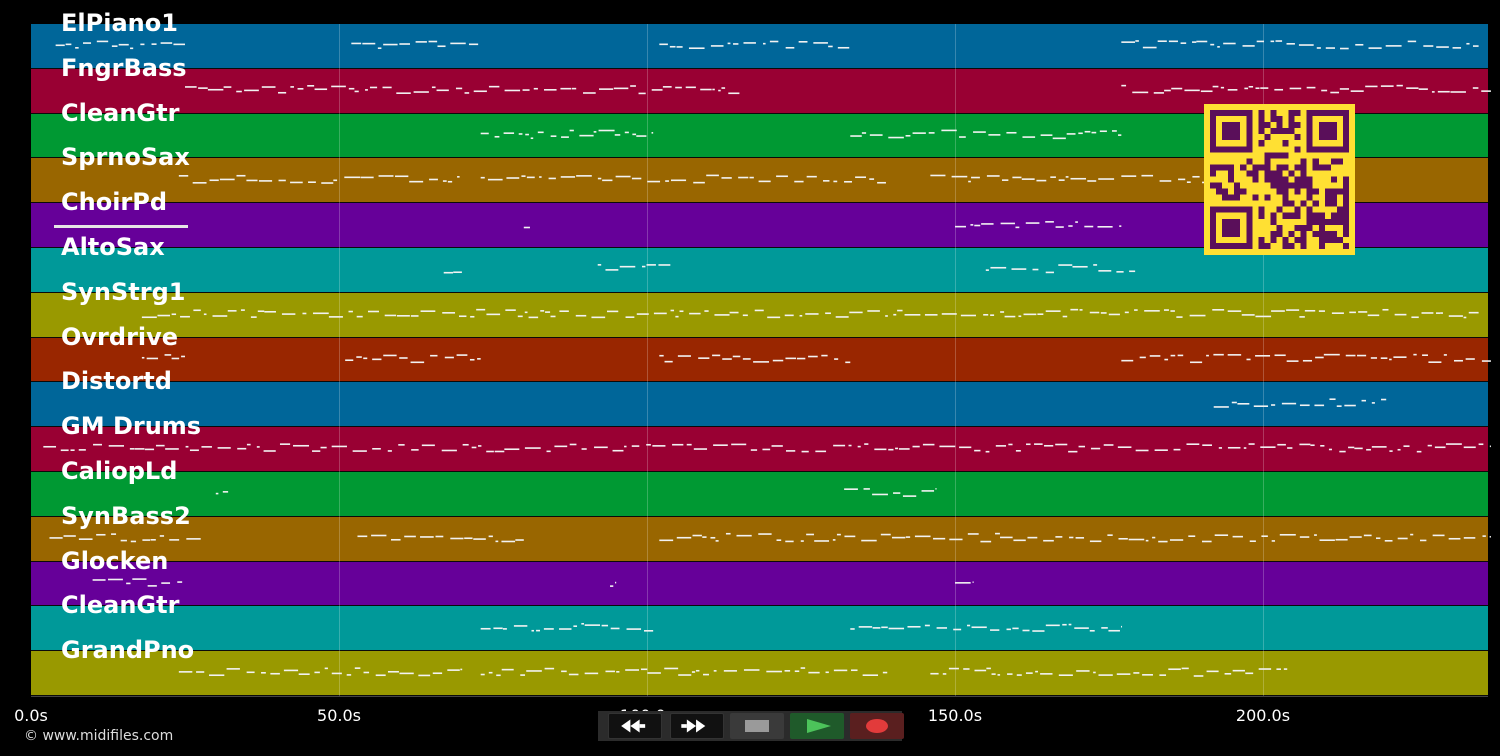 This screenshot has width=1500, height=756. I want to click on track-label: Distortd, so click(116, 381).